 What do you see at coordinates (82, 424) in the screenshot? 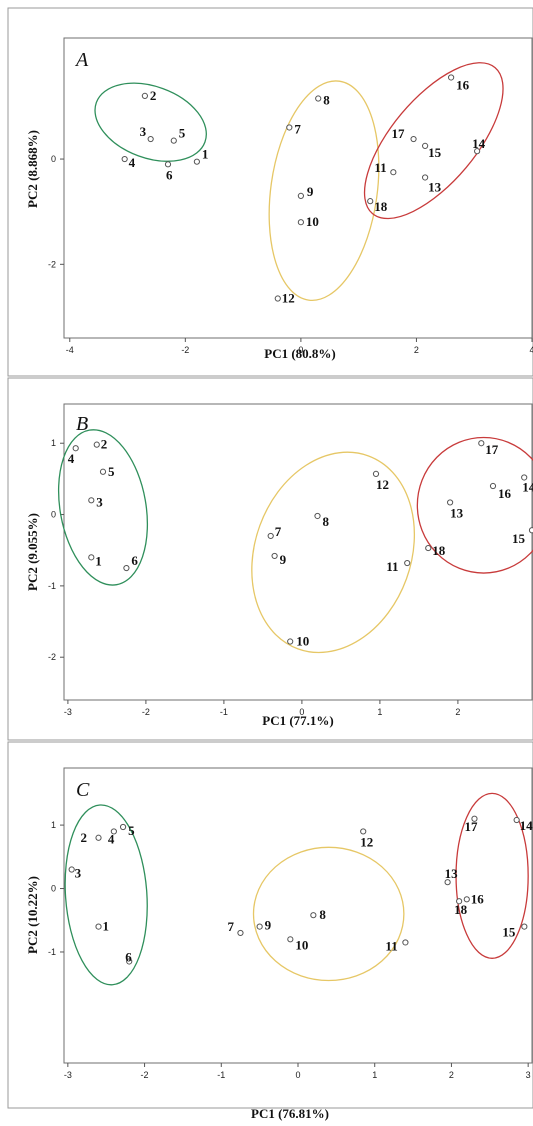
I see `panel-letter: B` at bounding box center [82, 424].